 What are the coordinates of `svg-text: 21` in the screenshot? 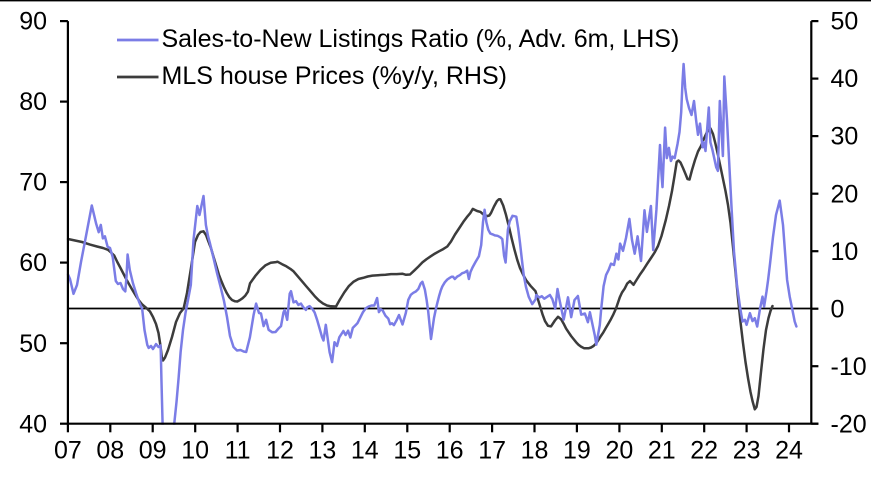 It's located at (662, 451).